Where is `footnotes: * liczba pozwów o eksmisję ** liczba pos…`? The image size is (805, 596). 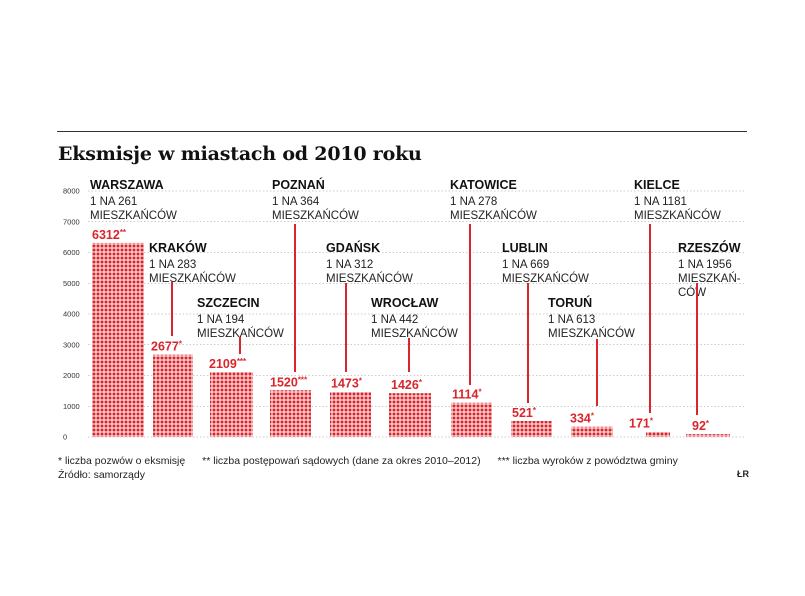
footnotes: * liczba pozwów o eksmisję ** liczba pos… is located at coordinates (375, 468).